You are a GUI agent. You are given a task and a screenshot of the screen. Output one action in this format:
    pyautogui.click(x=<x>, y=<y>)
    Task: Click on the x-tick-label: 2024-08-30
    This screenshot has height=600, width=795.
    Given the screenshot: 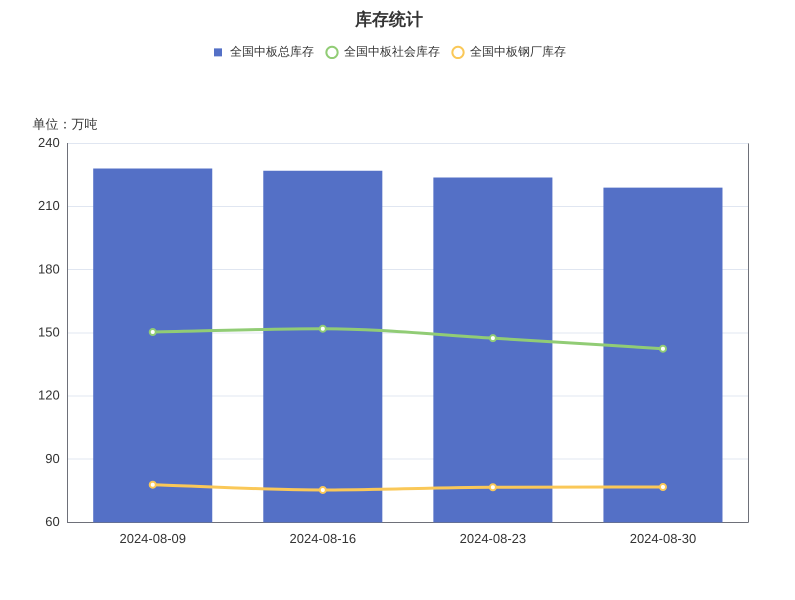 What is the action you would take?
    pyautogui.click(x=663, y=538)
    